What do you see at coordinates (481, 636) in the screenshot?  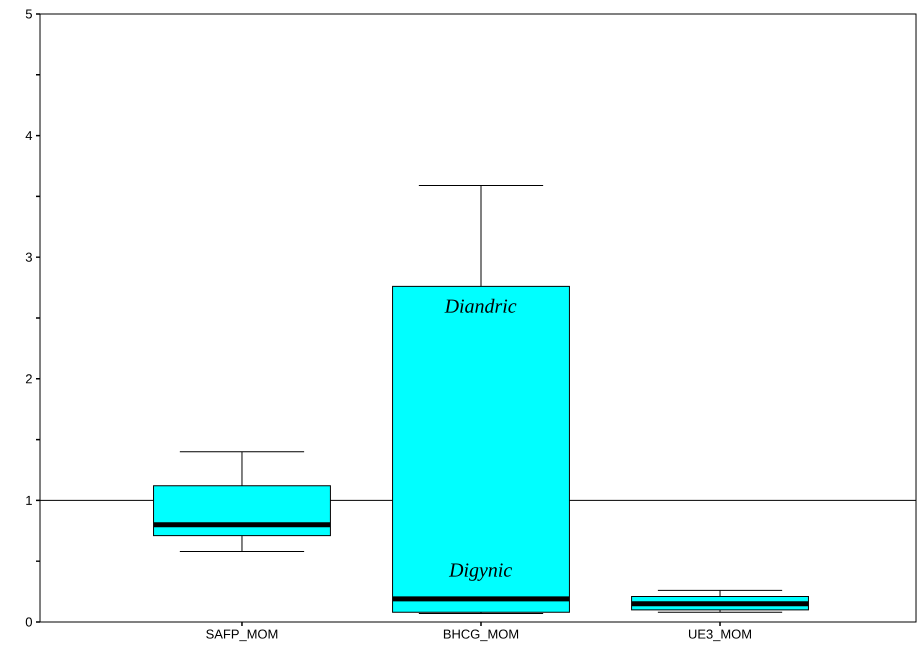 I see `x-tick-label: BHCG_MOM` at bounding box center [481, 636].